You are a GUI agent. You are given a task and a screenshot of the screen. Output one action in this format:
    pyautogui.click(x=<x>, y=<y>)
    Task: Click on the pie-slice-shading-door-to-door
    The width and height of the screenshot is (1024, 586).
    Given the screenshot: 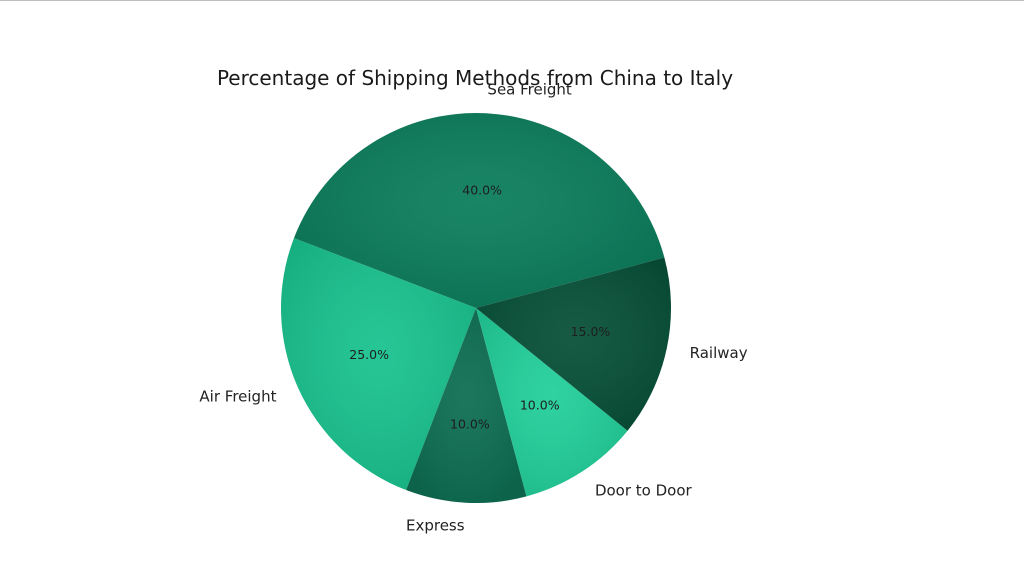 What is the action you would take?
    pyautogui.click(x=552, y=402)
    